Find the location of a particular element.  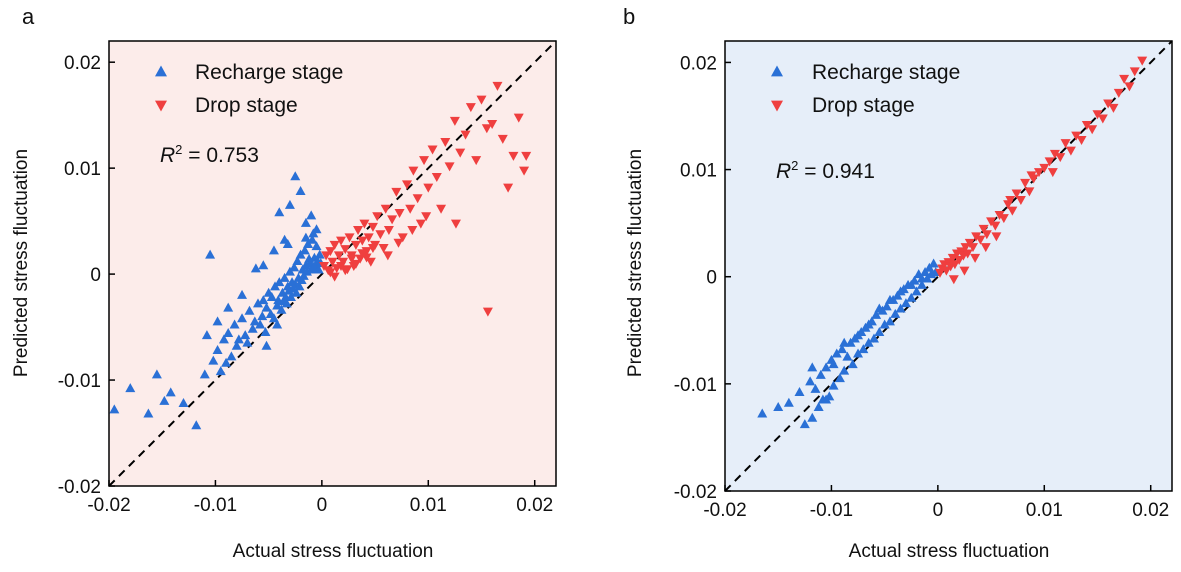

panel-a-legend-marker-drop is located at coordinates (161, 106).